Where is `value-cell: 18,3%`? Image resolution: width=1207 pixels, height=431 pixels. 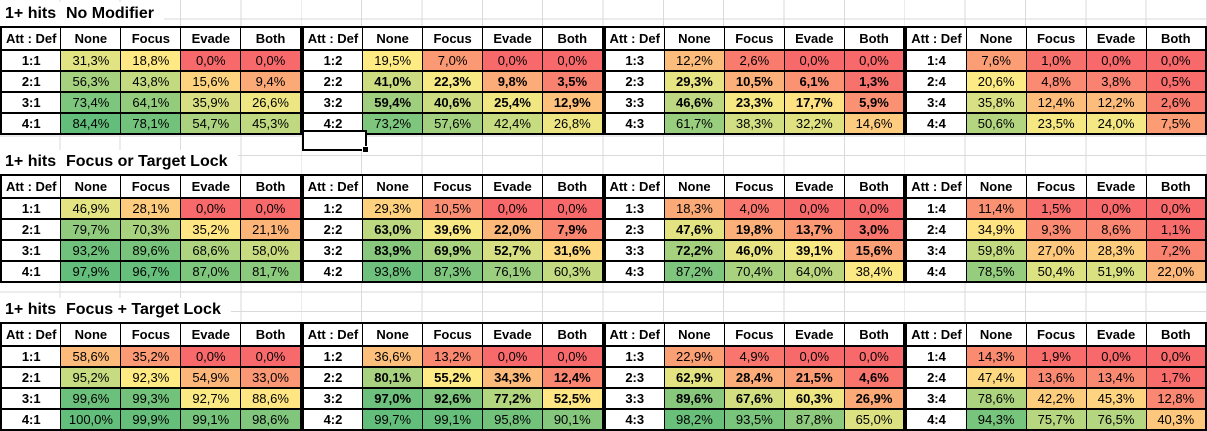 value-cell: 18,3% is located at coordinates (694, 208).